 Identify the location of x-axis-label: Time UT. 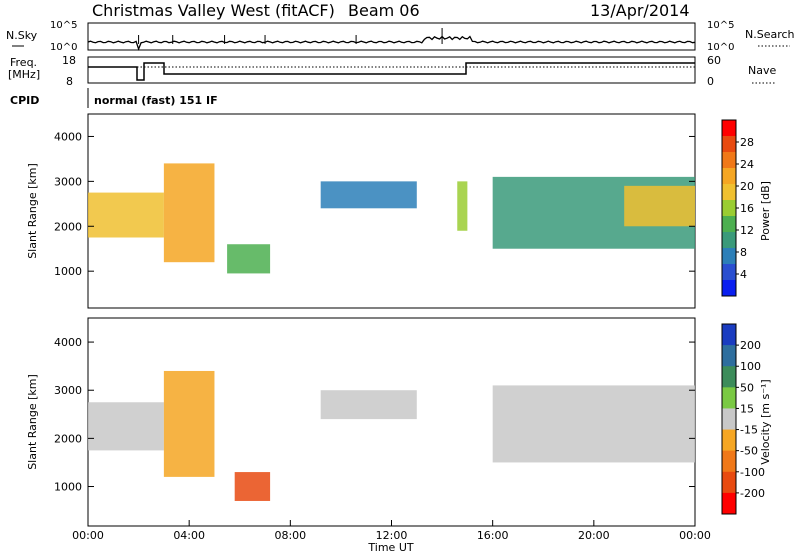
(390, 547).